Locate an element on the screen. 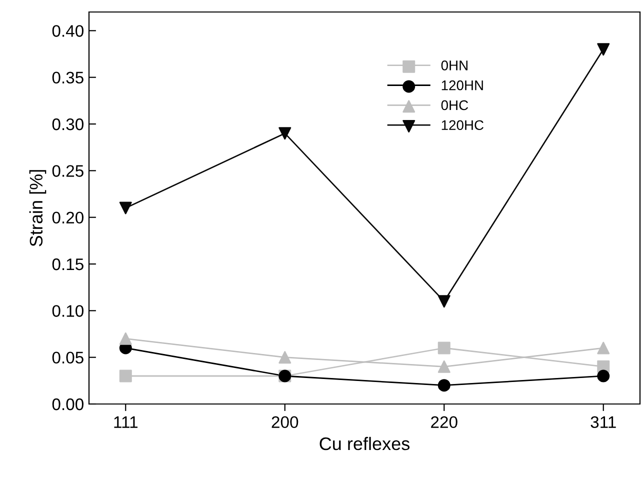 The height and width of the screenshot is (496, 642). y-tick-label: 0.25 is located at coordinates (68, 171).